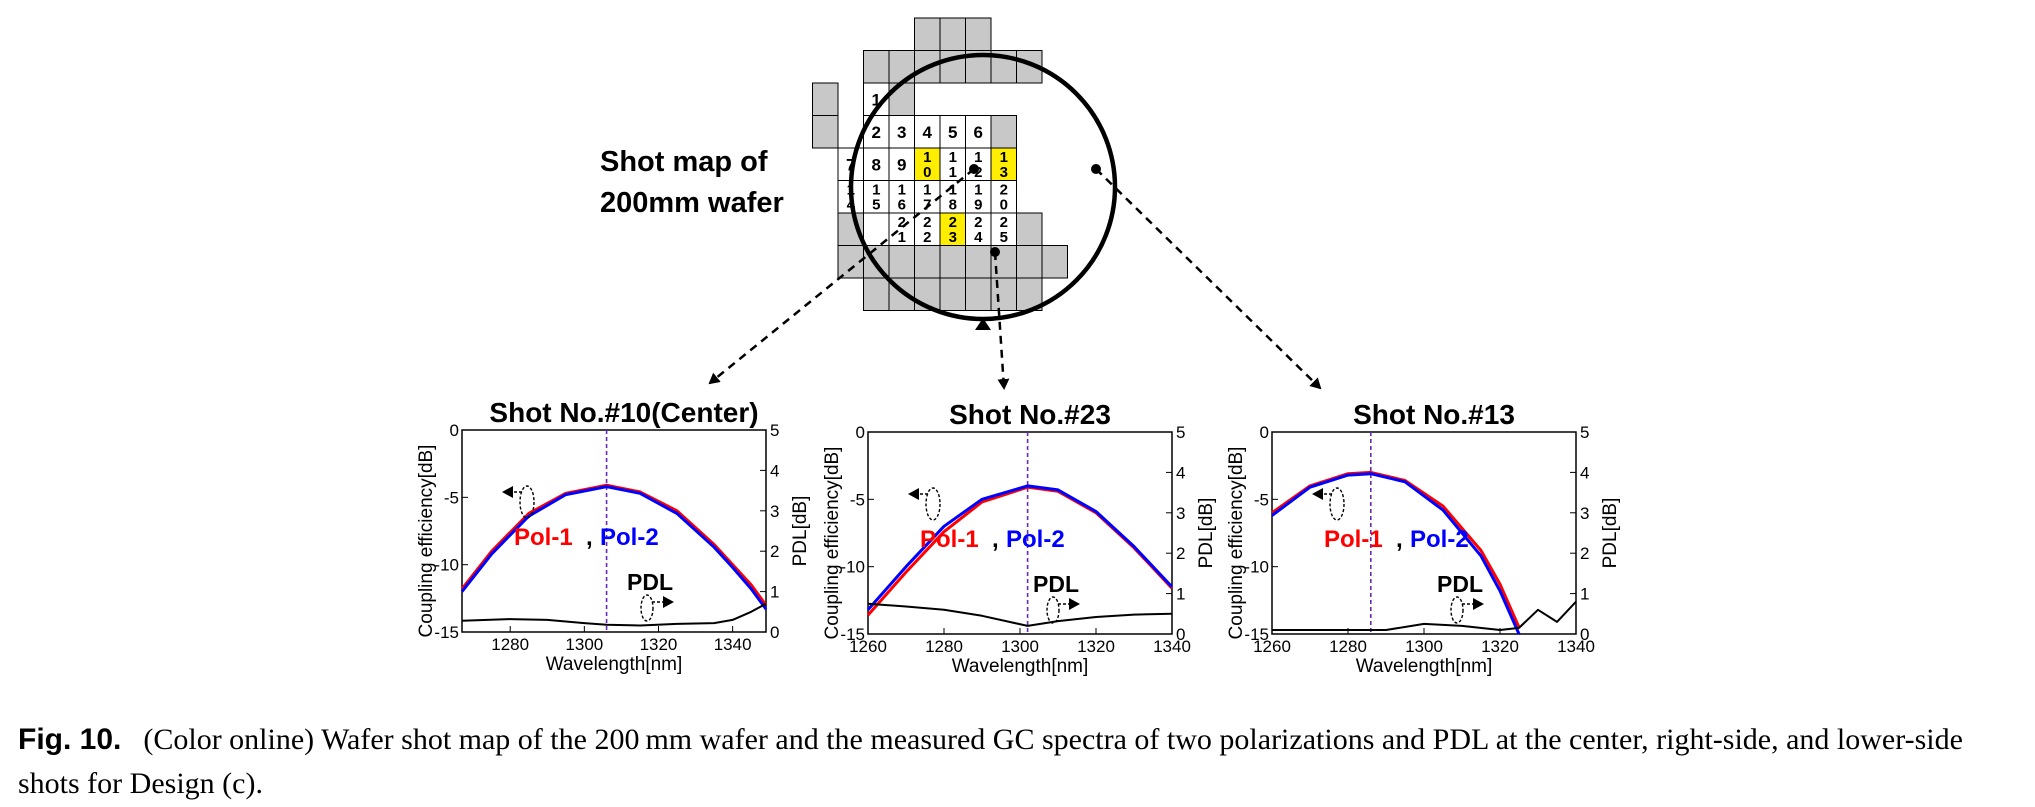 Image resolution: width=2035 pixels, height=807 pixels. Describe the element at coordinates (1576, 646) in the screenshot. I see `x-tick-label: 1340` at that location.